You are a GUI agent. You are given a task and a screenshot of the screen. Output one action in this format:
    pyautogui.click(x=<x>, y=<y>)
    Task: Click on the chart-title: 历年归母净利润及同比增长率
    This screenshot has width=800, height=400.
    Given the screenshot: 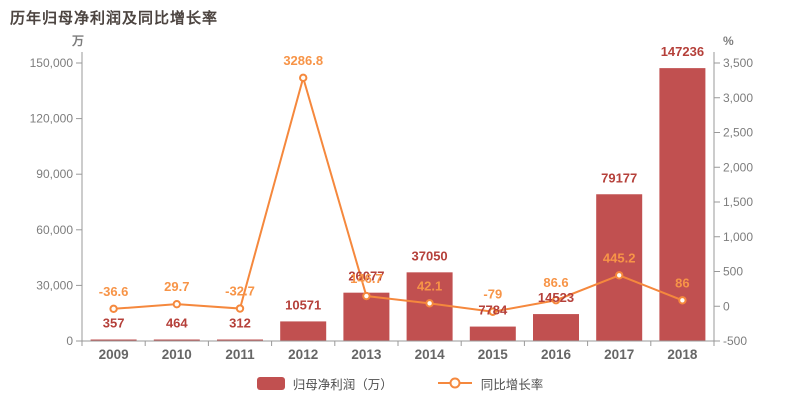 What is the action you would take?
    pyautogui.click(x=114, y=18)
    